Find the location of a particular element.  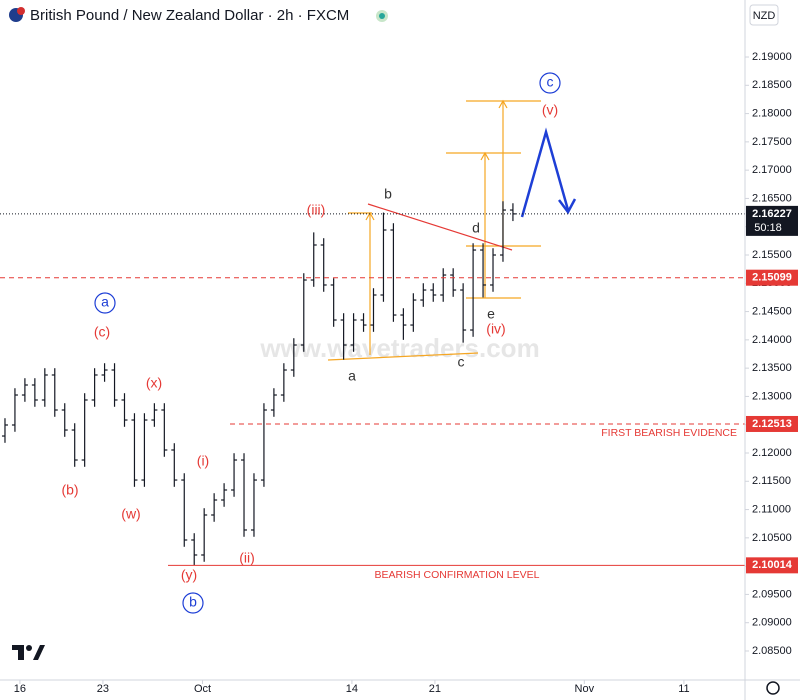

wave-label: (c) is located at coordinates (102, 332).